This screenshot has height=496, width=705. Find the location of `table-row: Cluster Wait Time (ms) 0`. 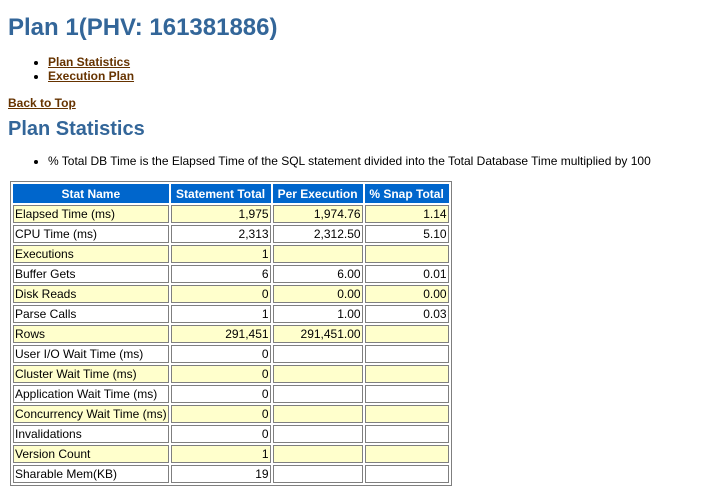

table-row: Cluster Wait Time (ms) 0 is located at coordinates (231, 374).